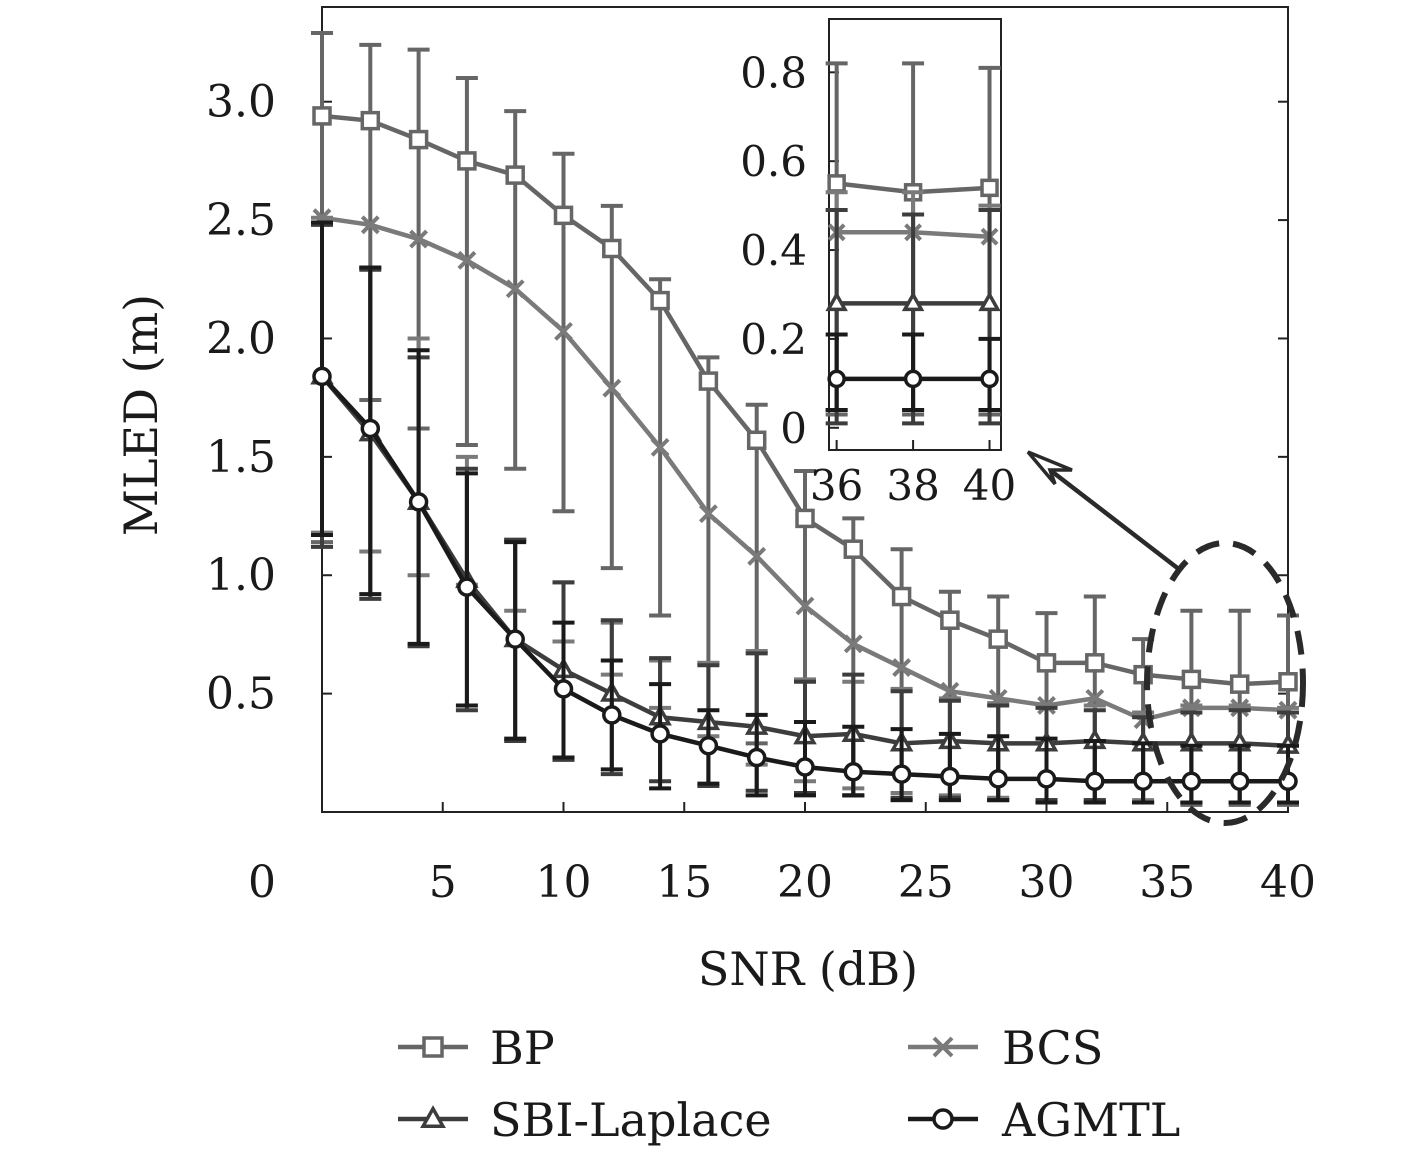  Describe the element at coordinates (241, 338) in the screenshot. I see `main-plot-y-tick-label: 2.0` at that location.